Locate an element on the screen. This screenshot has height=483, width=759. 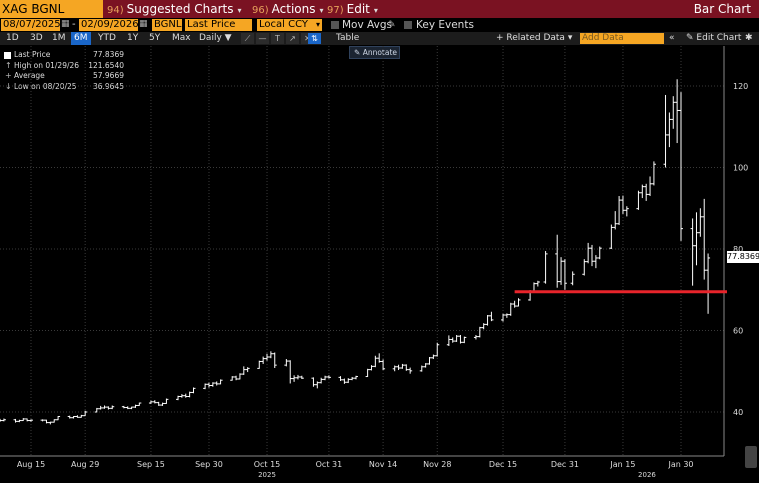
x-tick-label: Jan 15 is located at coordinates (622, 464).